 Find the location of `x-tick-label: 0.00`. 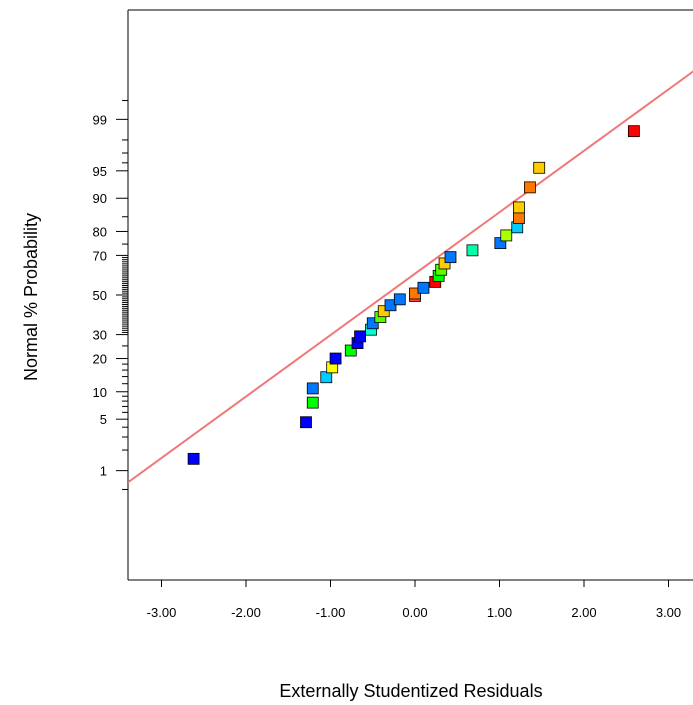

x-tick-label: 0.00 is located at coordinates (414, 612).